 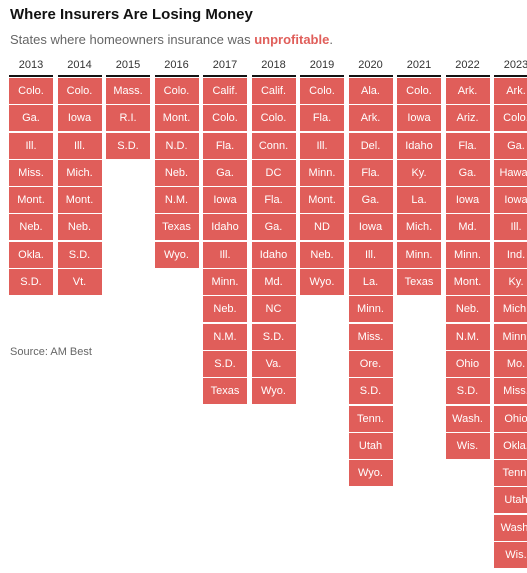 What do you see at coordinates (128, 65) in the screenshot?
I see `year-label: 2015` at bounding box center [128, 65].